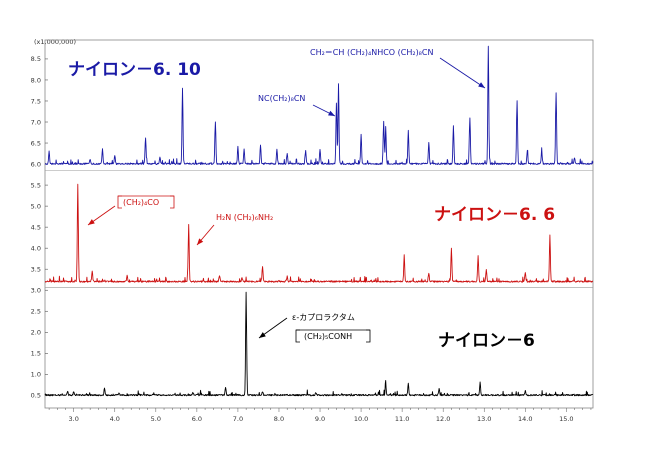 Image resolution: width=657 pixels, height=466 pixels. I want to click on annotation-nitrile-blue: NC(CH₂)₈CN, so click(281, 98).